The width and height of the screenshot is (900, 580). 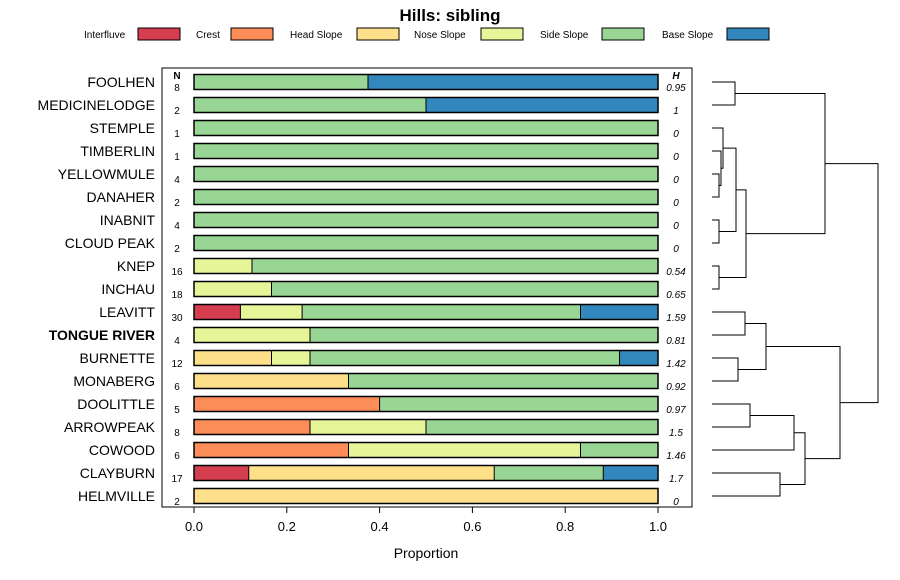 What do you see at coordinates (676, 479) in the screenshot?
I see `row-h-value: 1.7` at bounding box center [676, 479].